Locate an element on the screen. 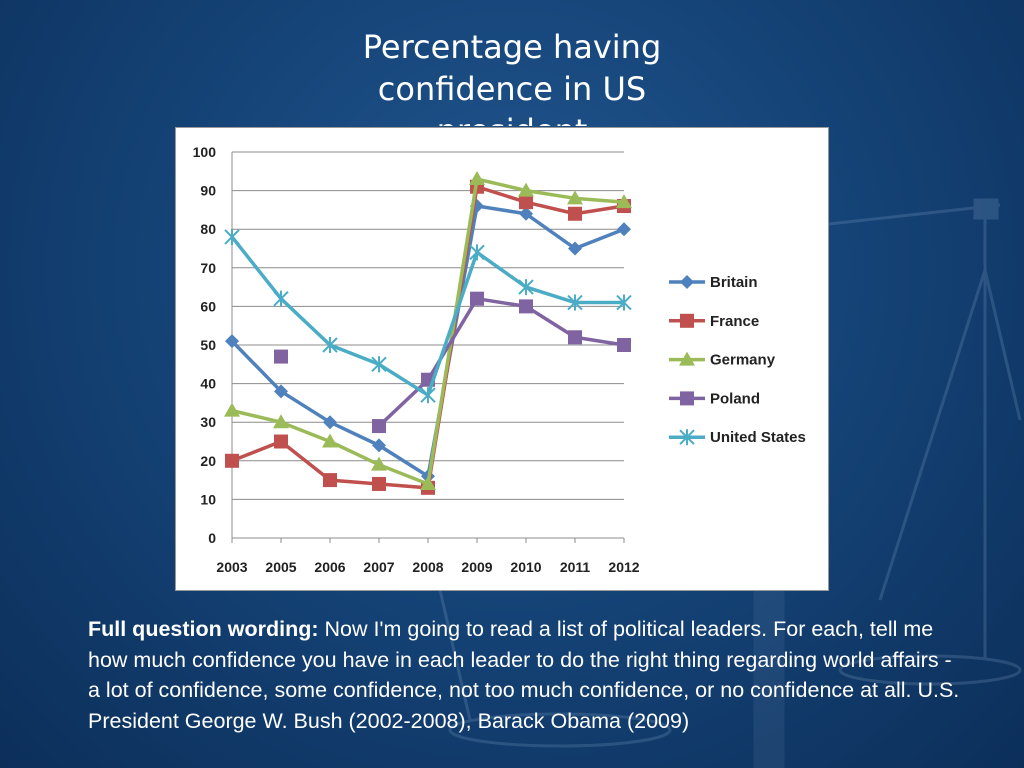 The image size is (1024, 768). legend-item-united-states: United States is located at coordinates (737, 437).